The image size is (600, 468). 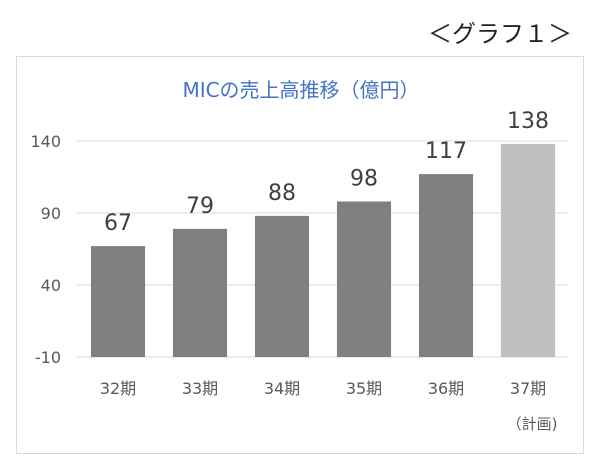 What do you see at coordinates (118, 301) in the screenshot?
I see `bar-32期` at bounding box center [118, 301].